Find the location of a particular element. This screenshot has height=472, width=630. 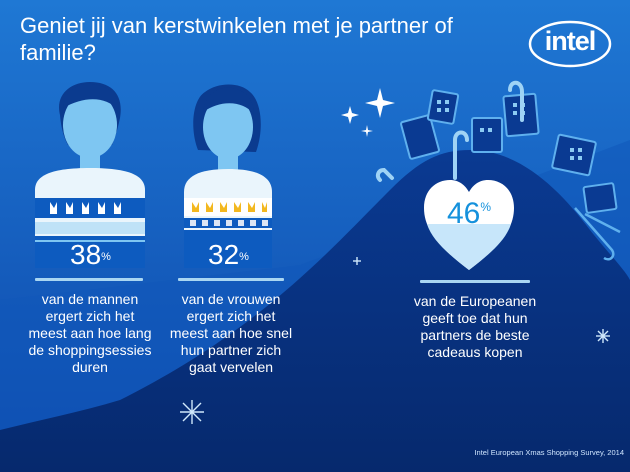

man-figure is located at coordinates (90, 175).